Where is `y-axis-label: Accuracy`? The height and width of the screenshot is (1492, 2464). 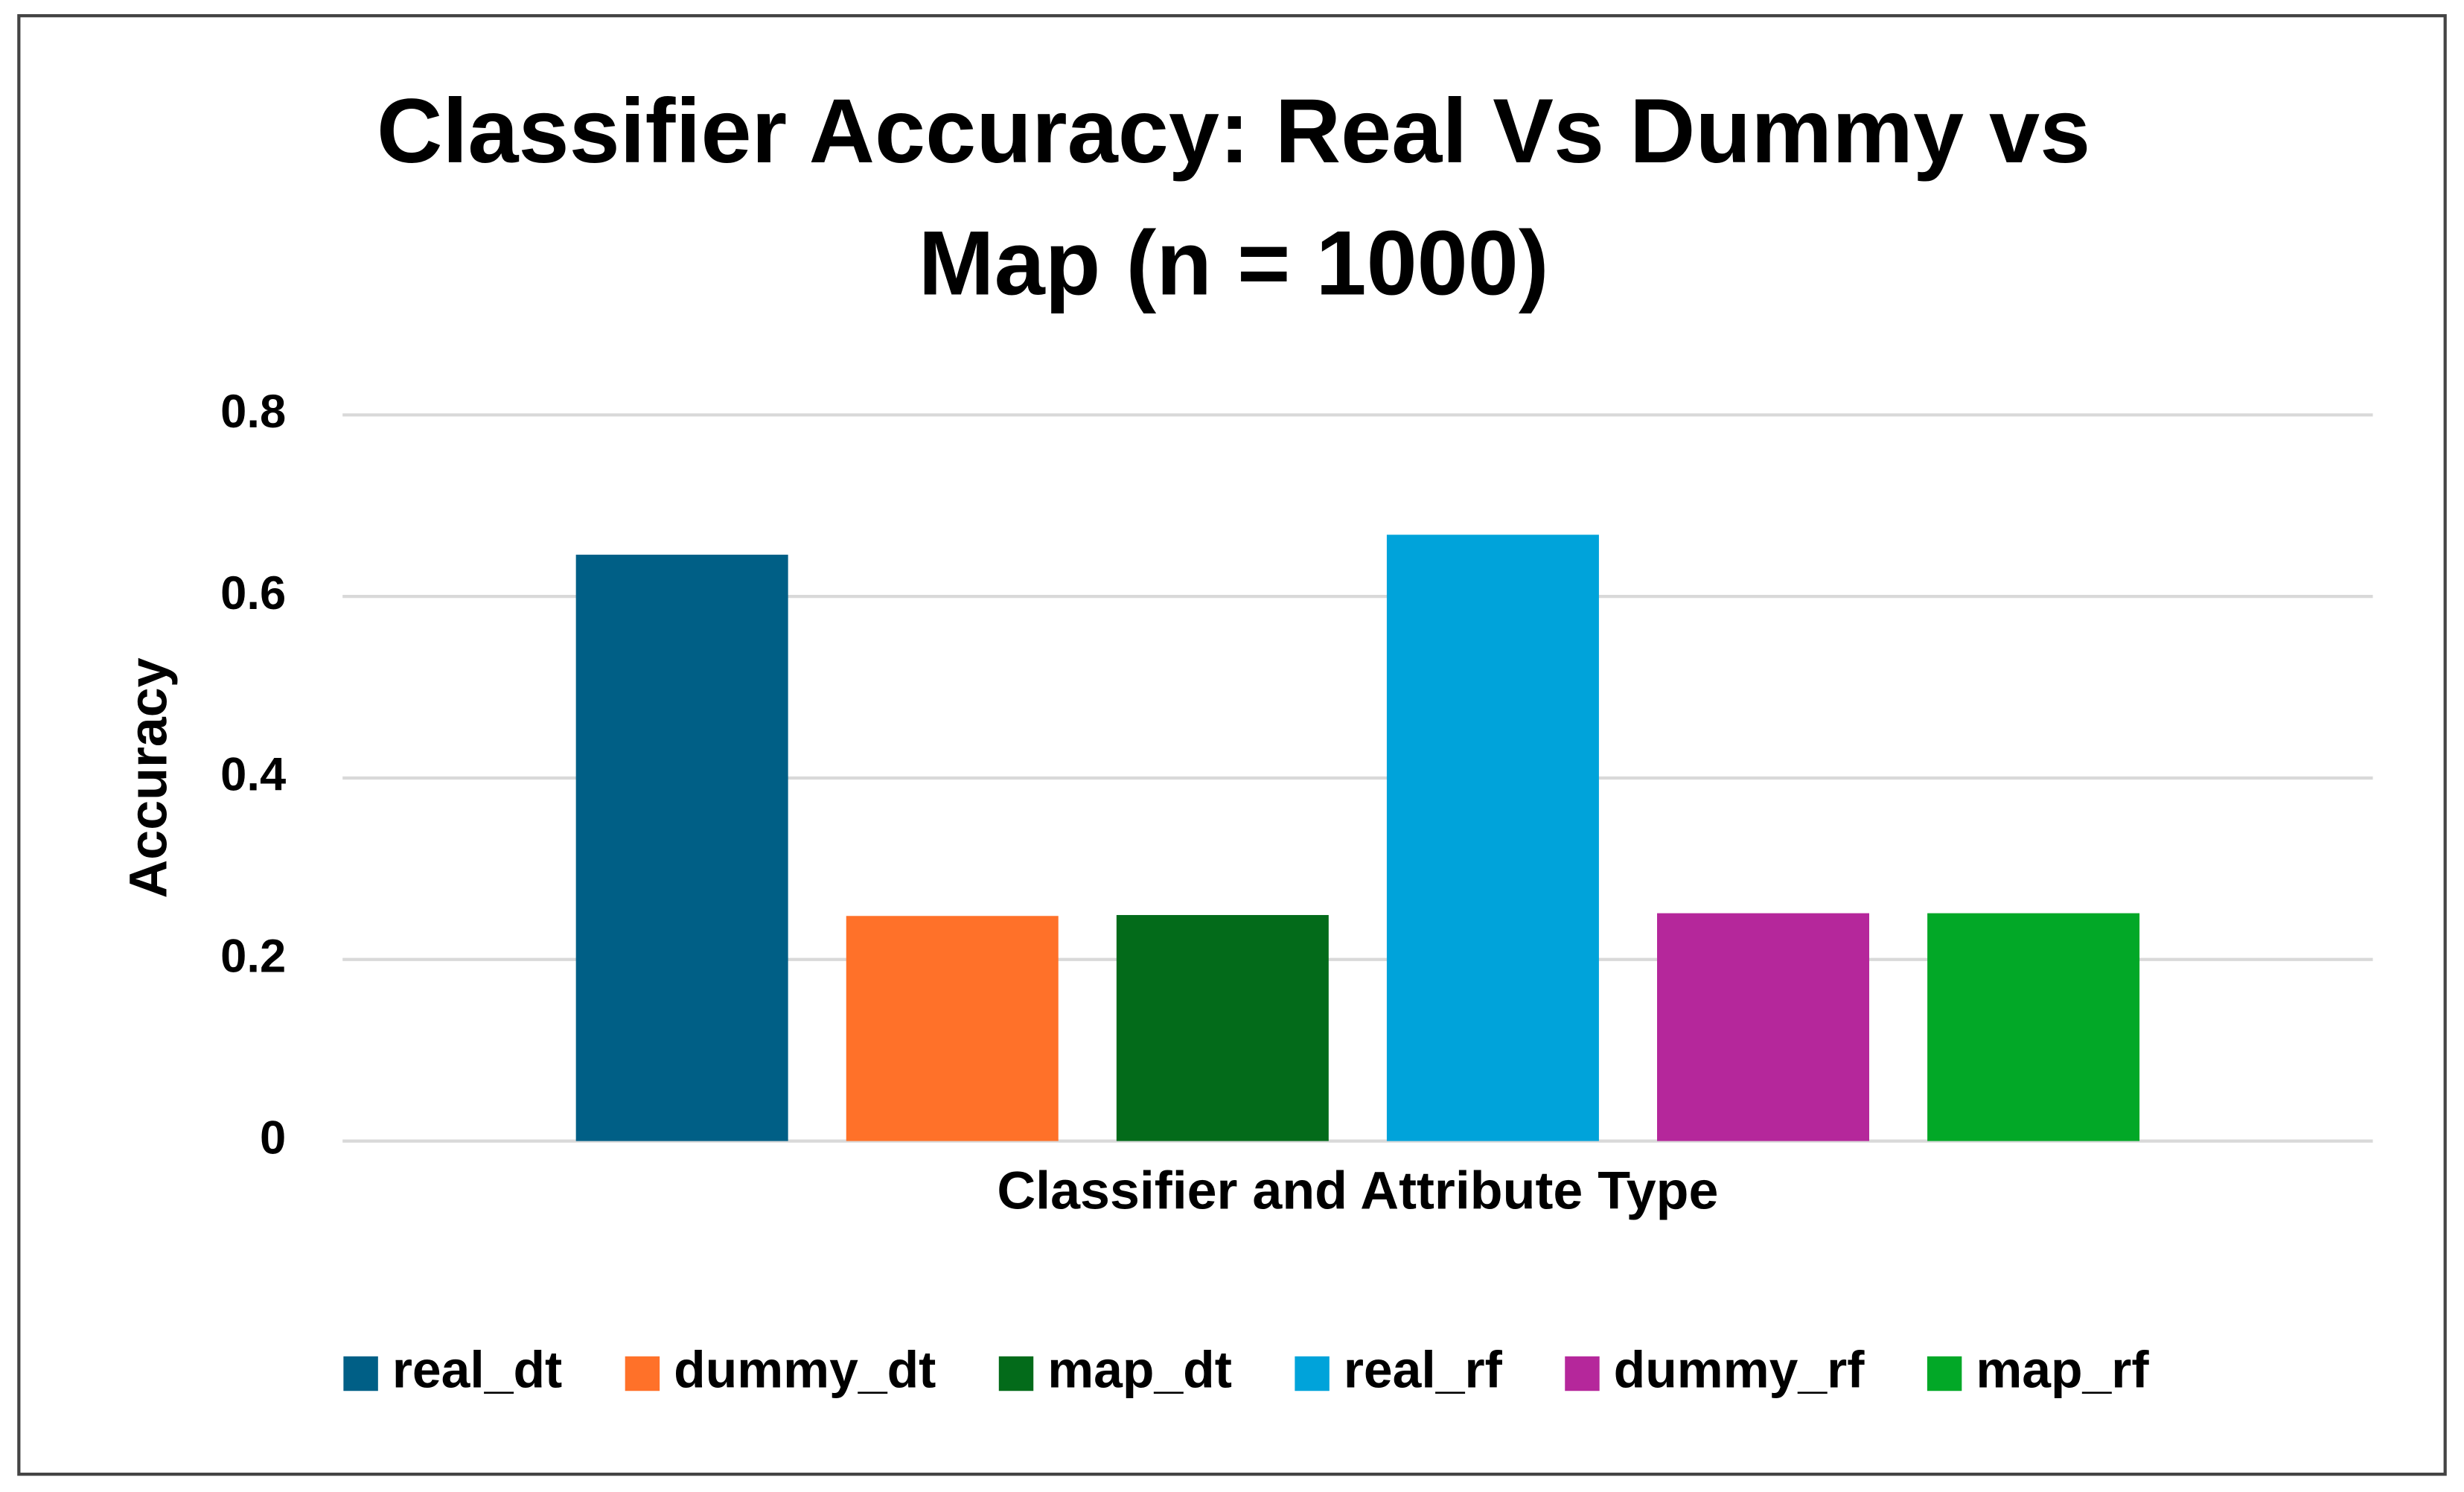
y-axis-label: Accuracy is located at coordinates (149, 778).